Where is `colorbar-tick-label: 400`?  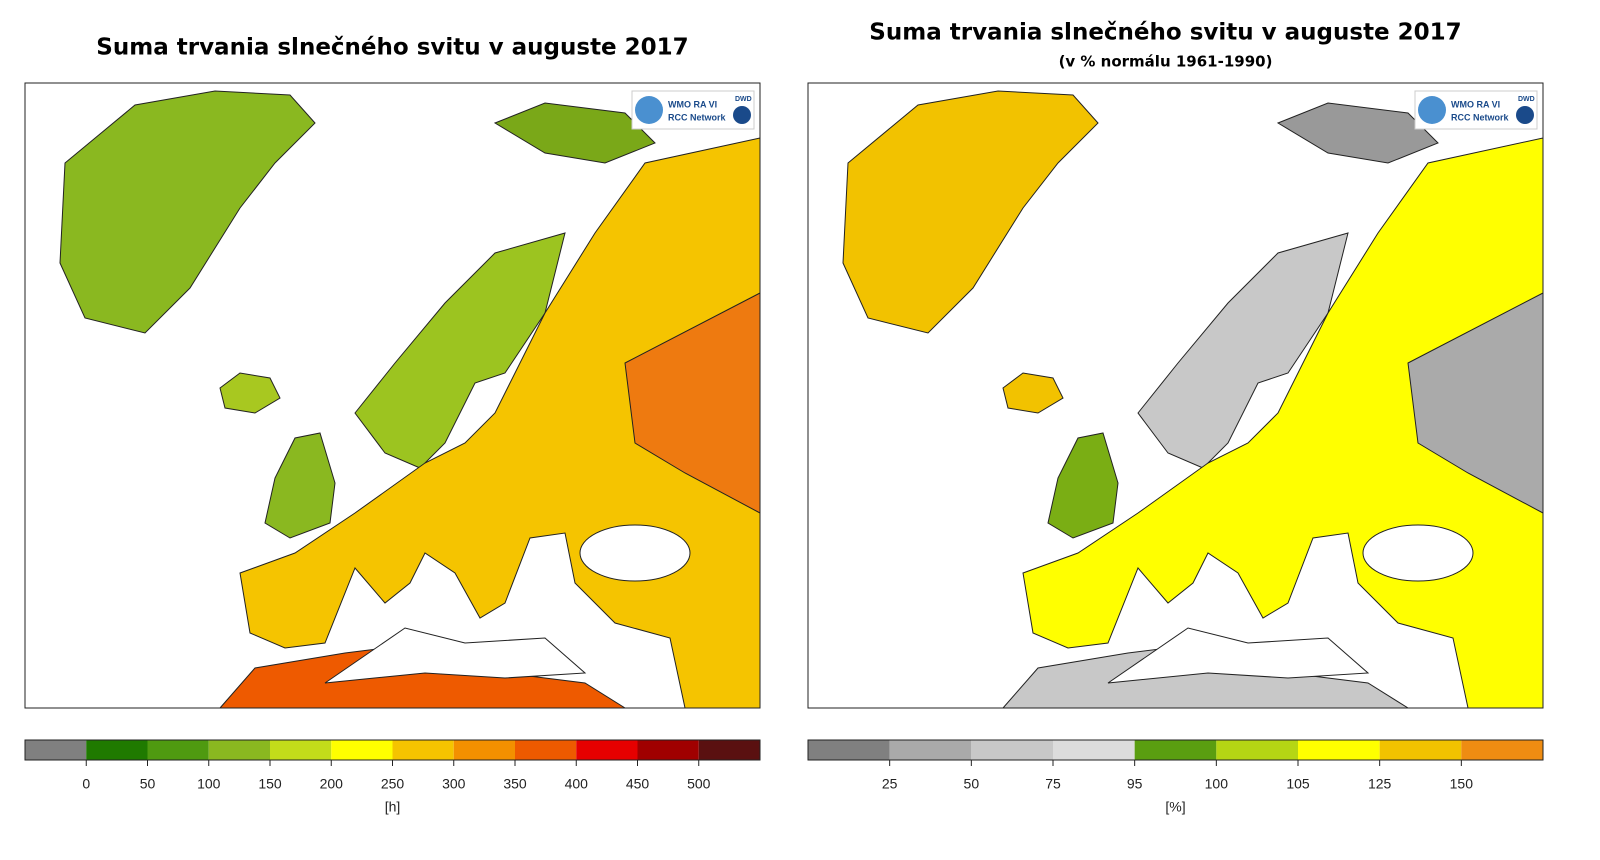
colorbar-tick-label: 400 is located at coordinates (577, 784).